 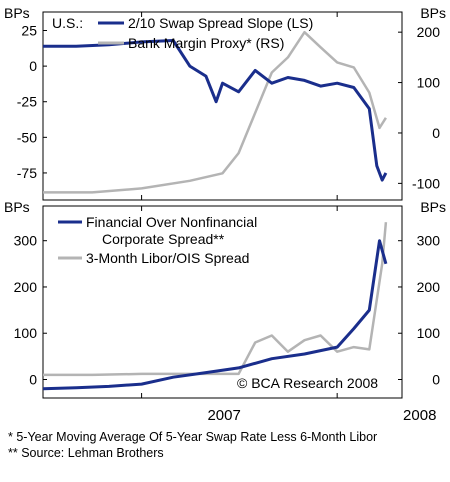 I want to click on legend-label: Corporate Spread**, so click(x=163, y=239).